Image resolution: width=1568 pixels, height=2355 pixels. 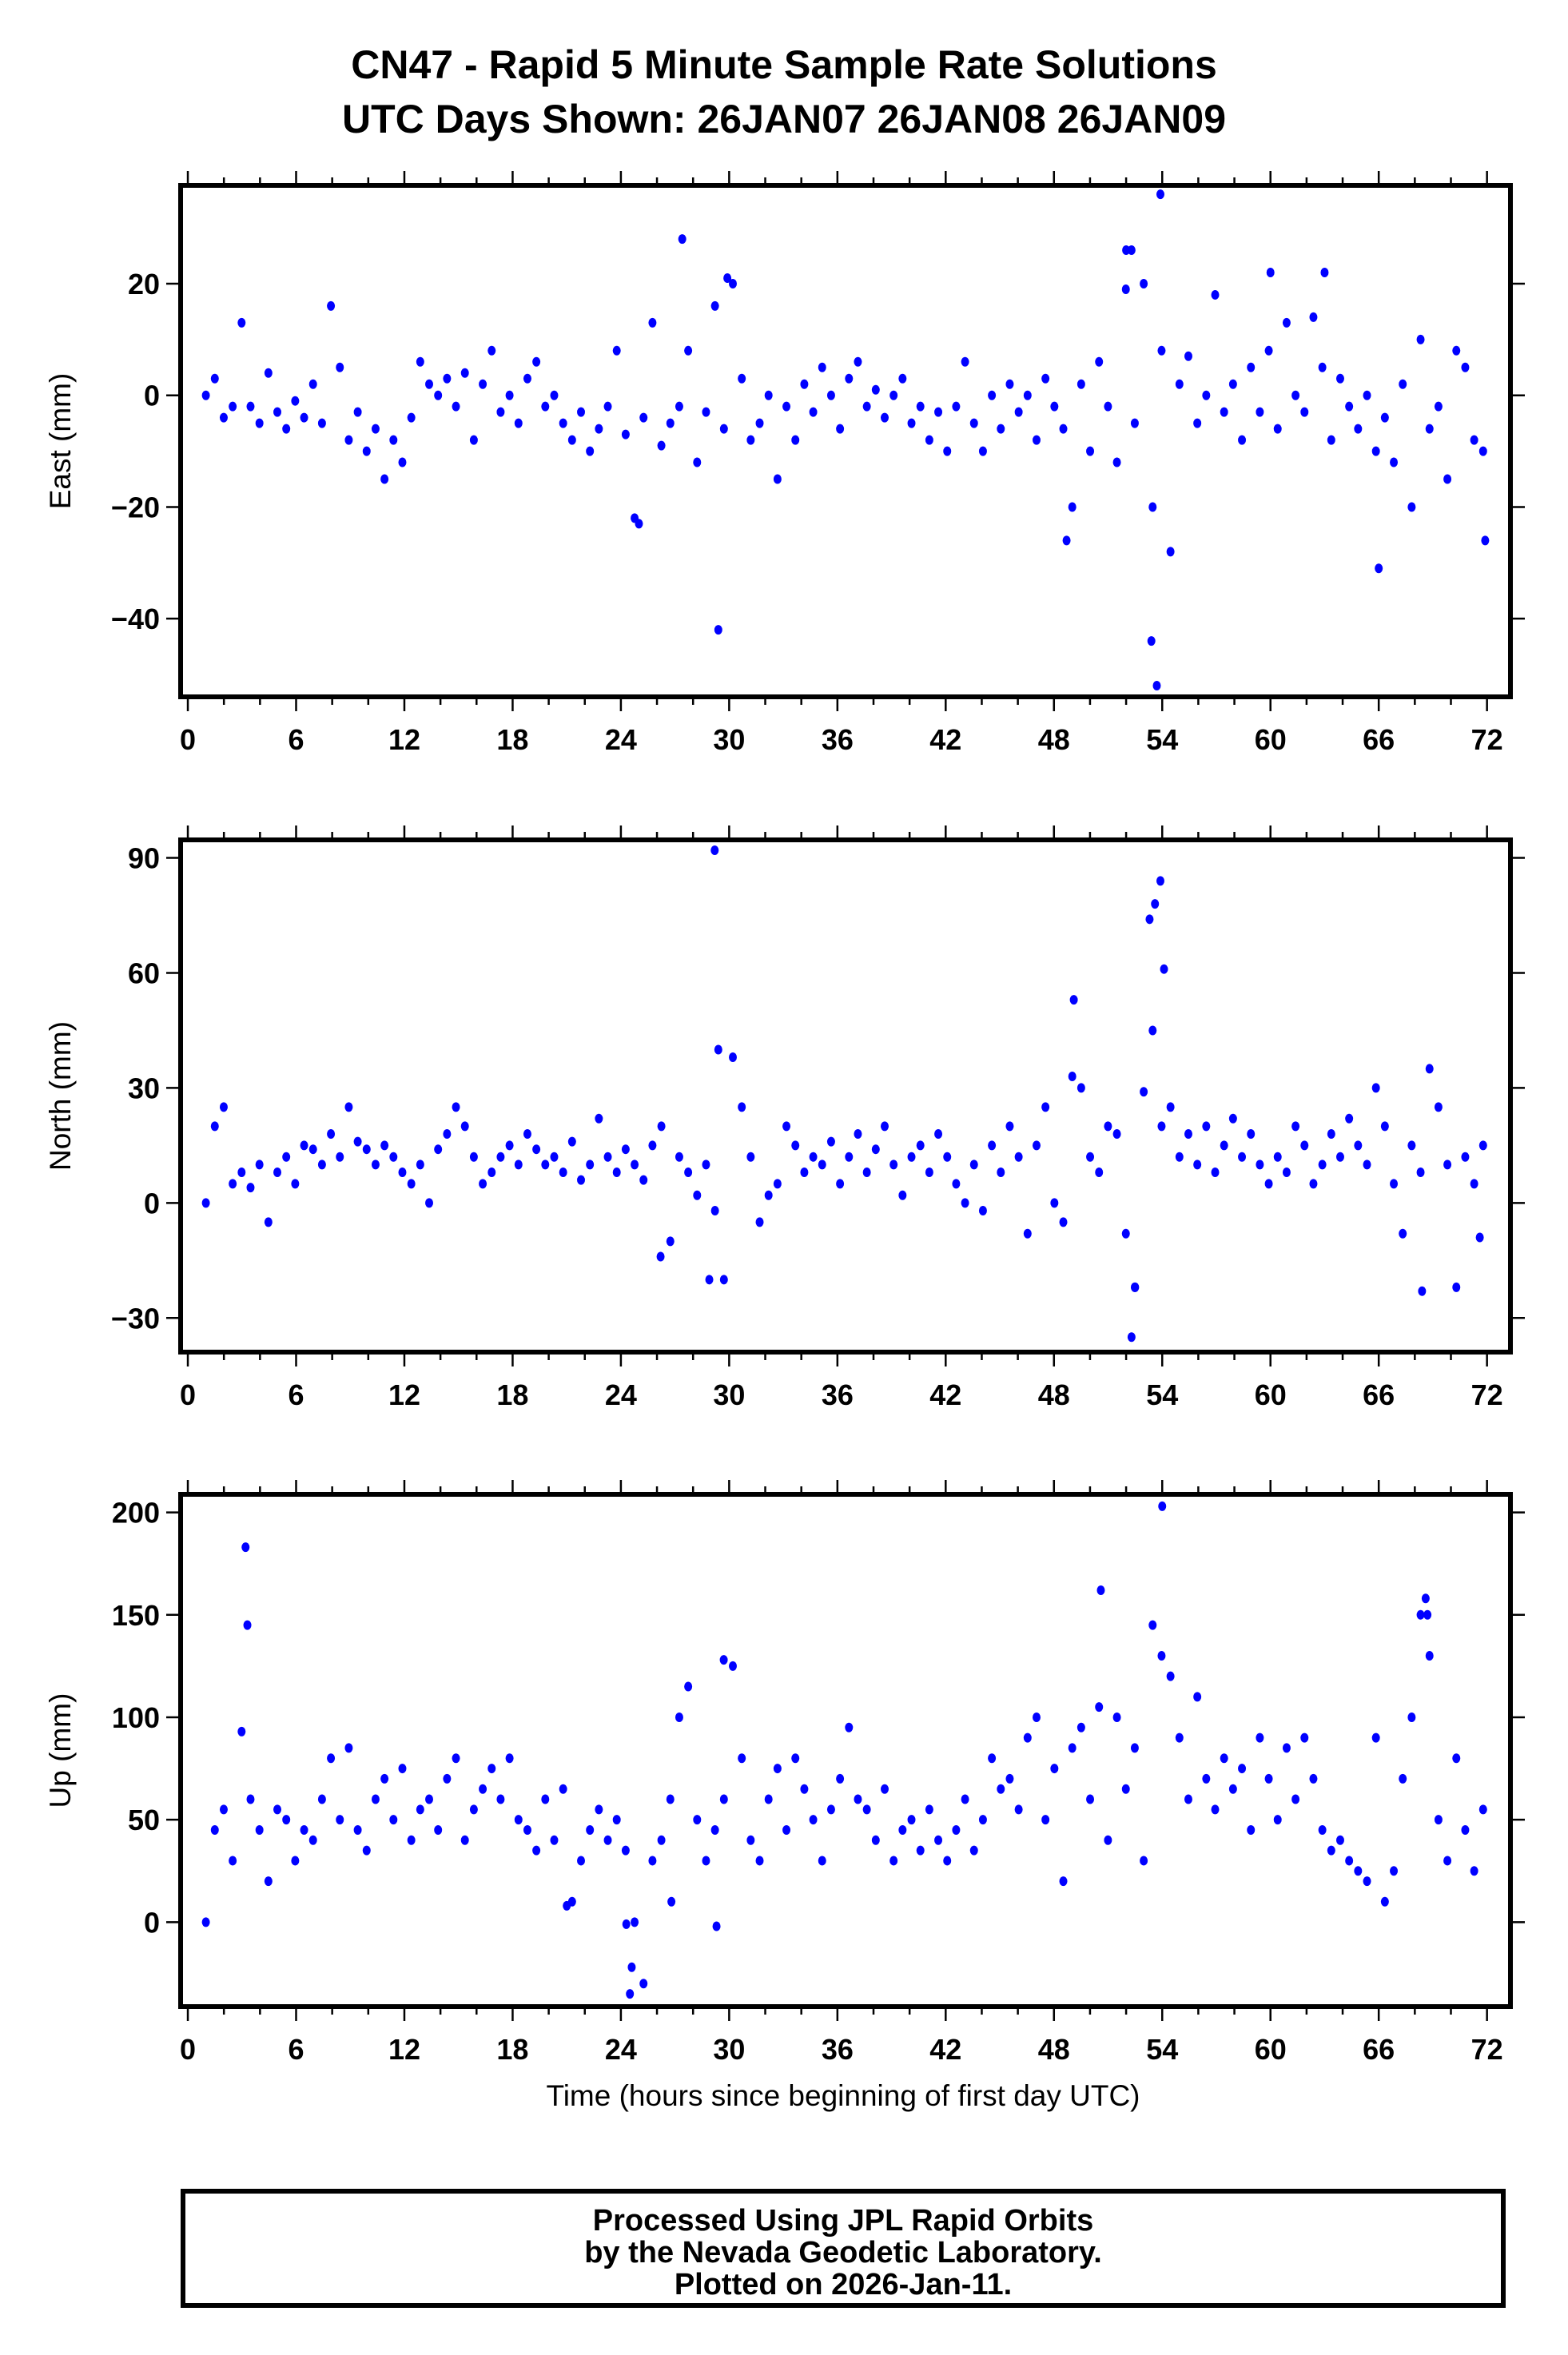 What do you see at coordinates (60, 1750) in the screenshot?
I see `y-axis-label: Up (mm)` at bounding box center [60, 1750].